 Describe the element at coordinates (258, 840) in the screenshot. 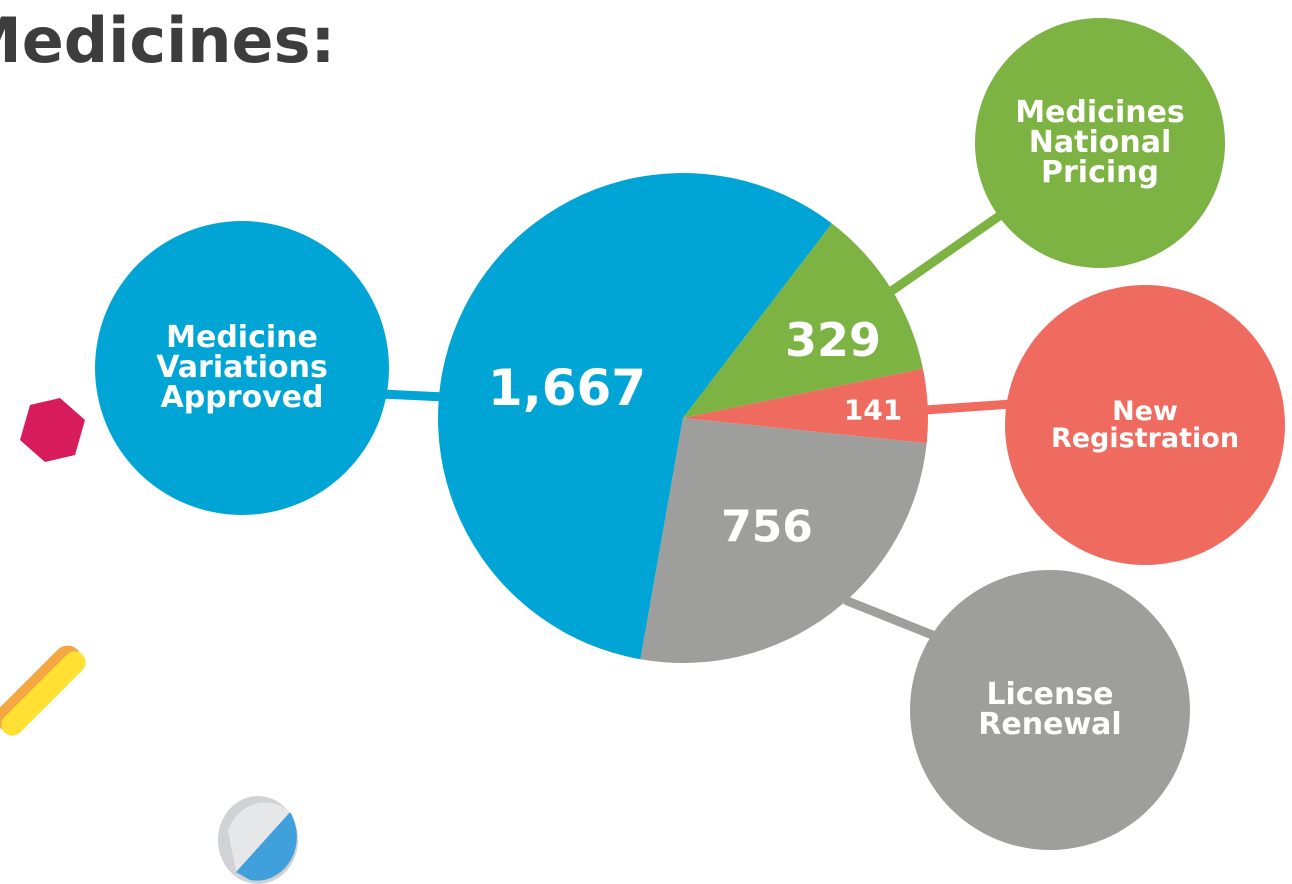

I see `tablet-decoration` at that location.